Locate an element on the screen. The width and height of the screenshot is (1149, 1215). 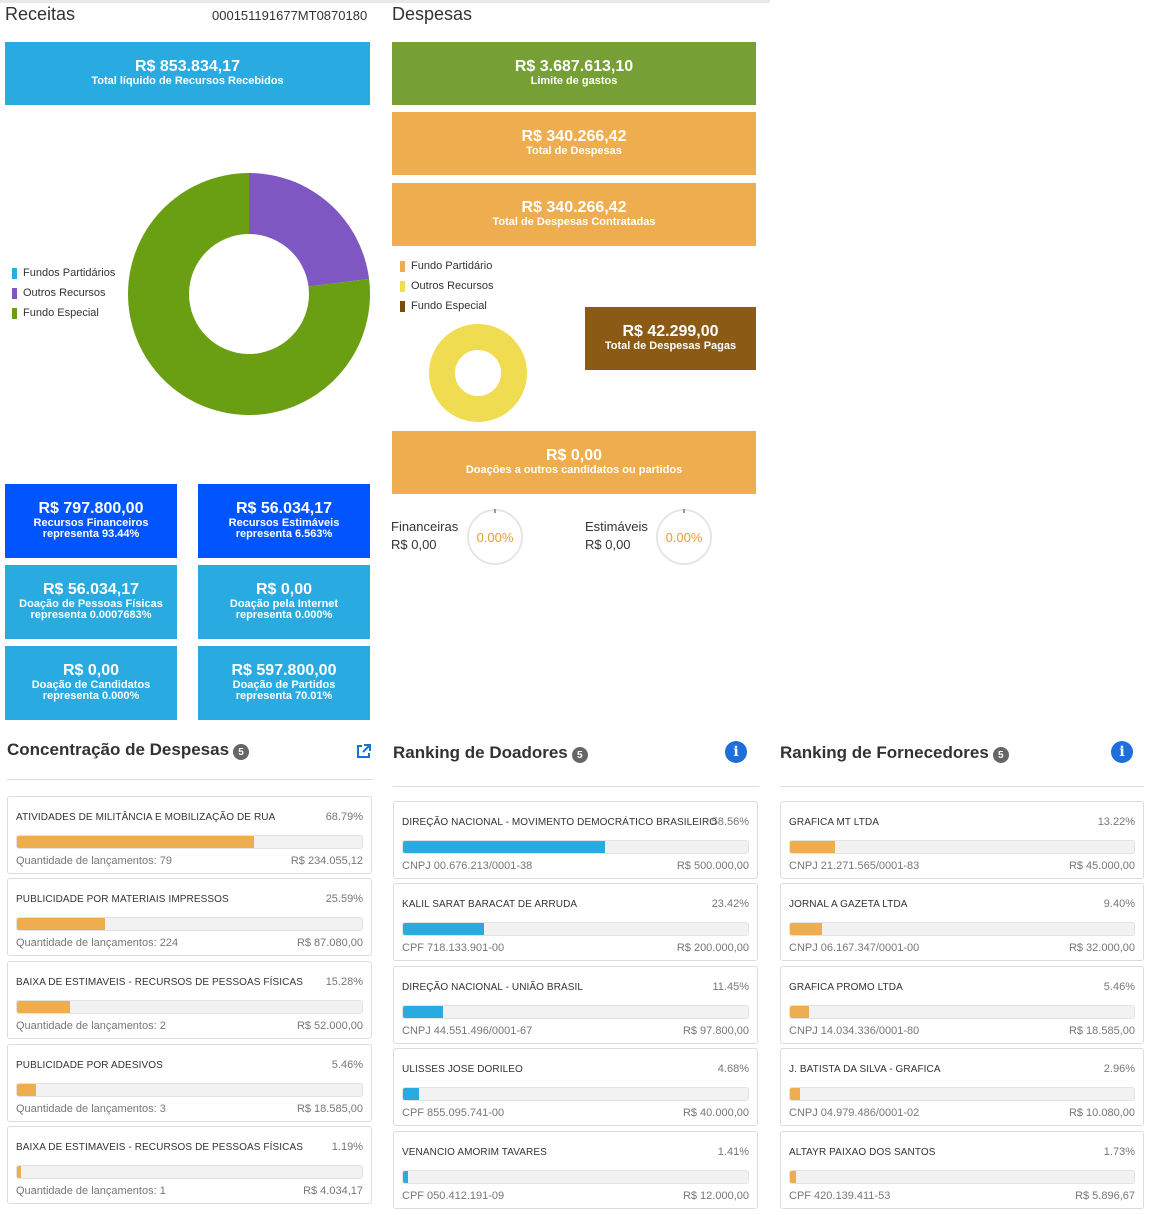
row-name: JORNAL A GAZETA LTDA is located at coordinates (848, 904).